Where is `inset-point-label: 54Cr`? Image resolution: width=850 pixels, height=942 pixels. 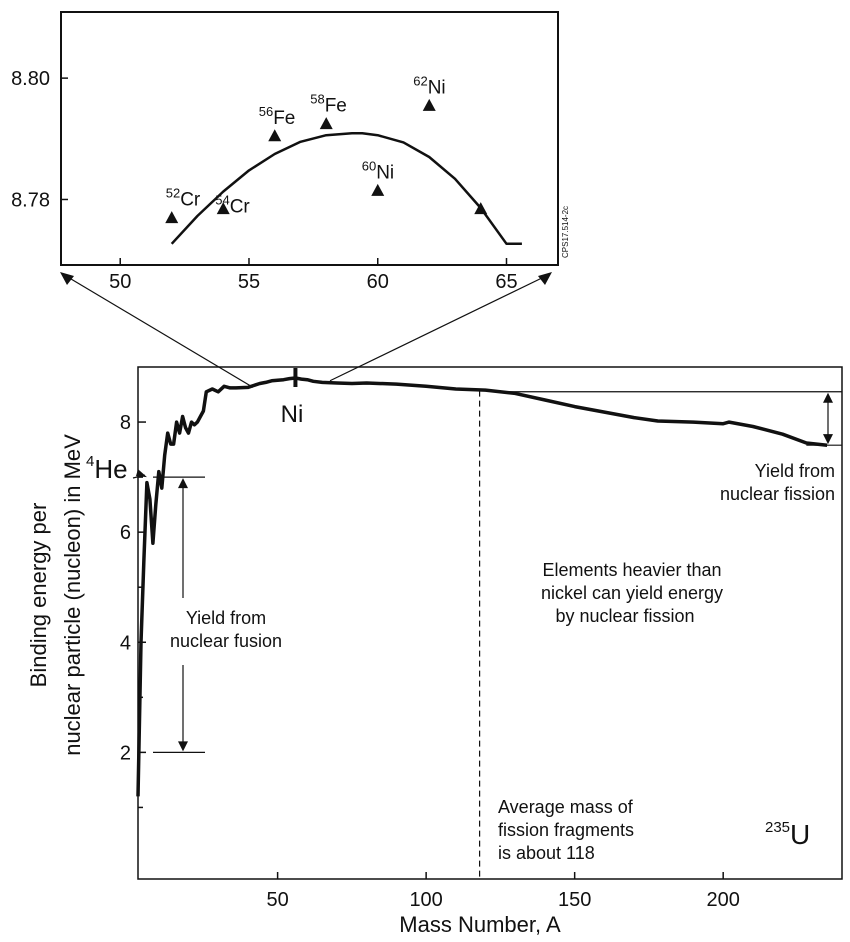 inset-point-label: 54Cr is located at coordinates (232, 205).